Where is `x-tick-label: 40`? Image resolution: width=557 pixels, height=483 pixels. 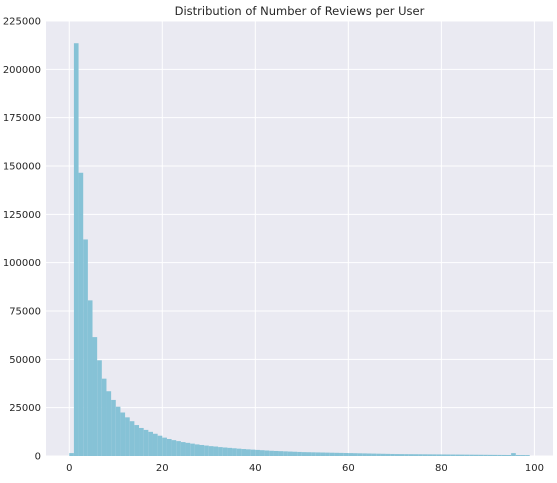
x-tick-label: 40 is located at coordinates (255, 468).